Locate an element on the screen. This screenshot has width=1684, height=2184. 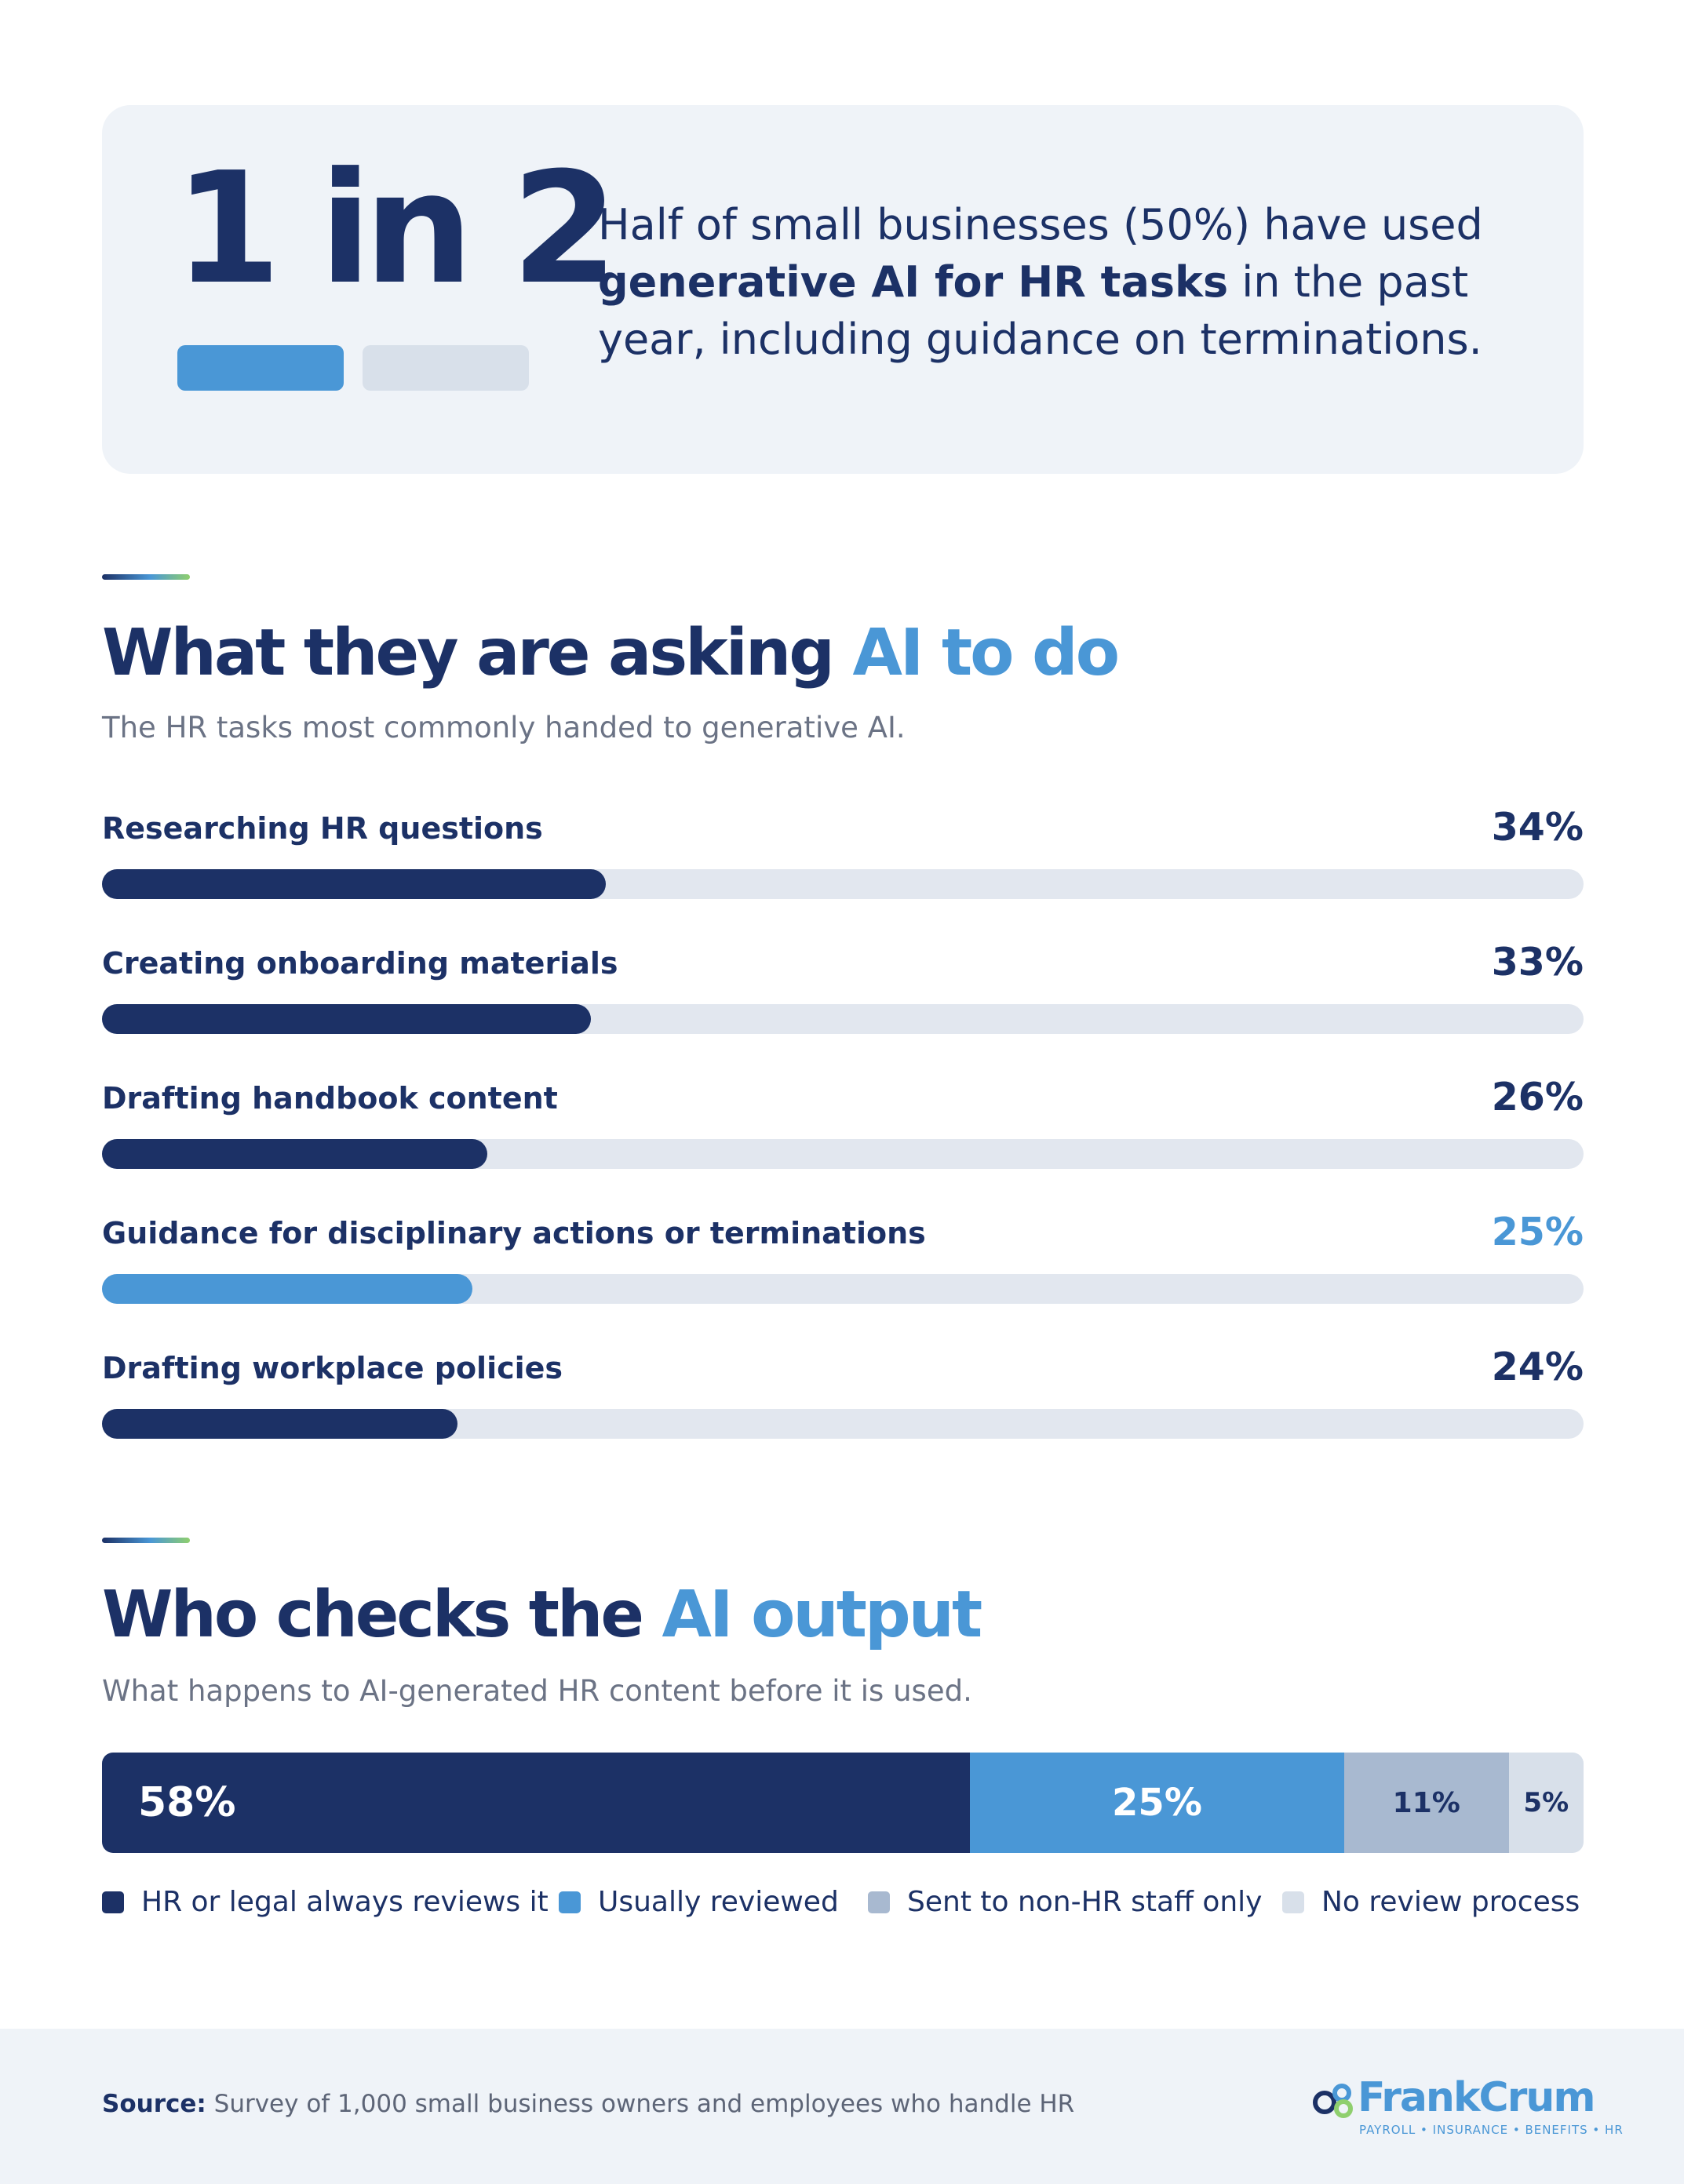
section2-accent-line is located at coordinates (146, 1540).